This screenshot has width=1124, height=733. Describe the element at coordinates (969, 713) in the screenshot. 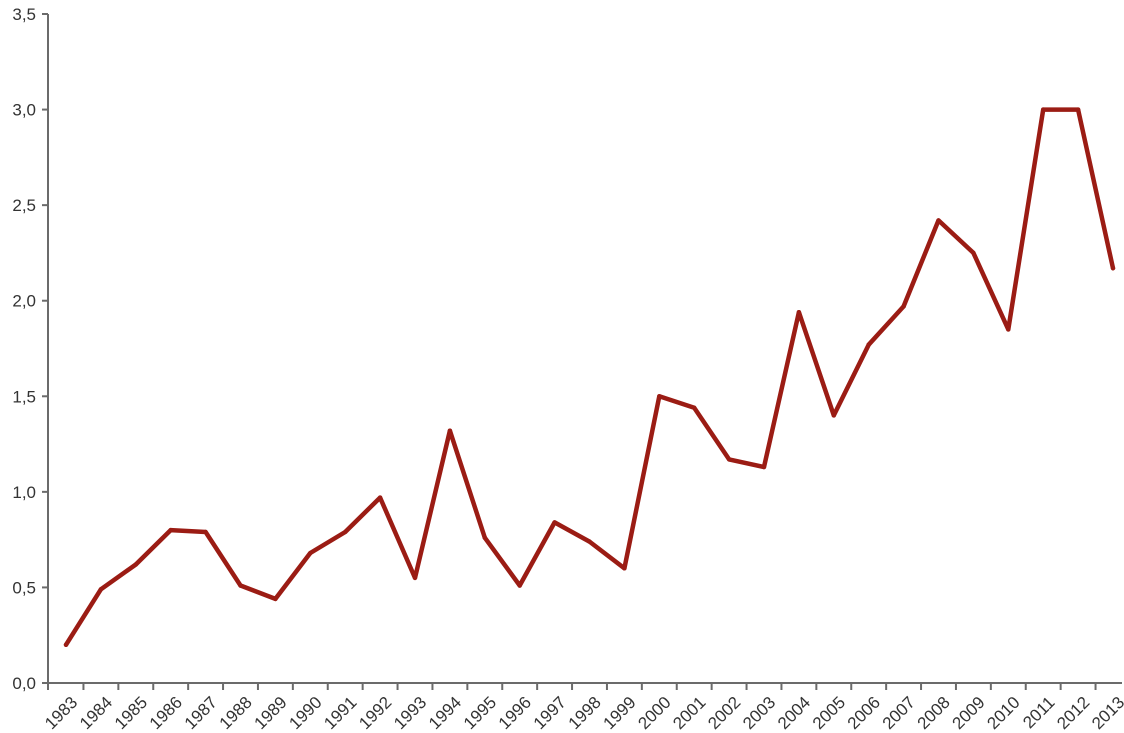

I see `x-tick-label: 2009` at that location.